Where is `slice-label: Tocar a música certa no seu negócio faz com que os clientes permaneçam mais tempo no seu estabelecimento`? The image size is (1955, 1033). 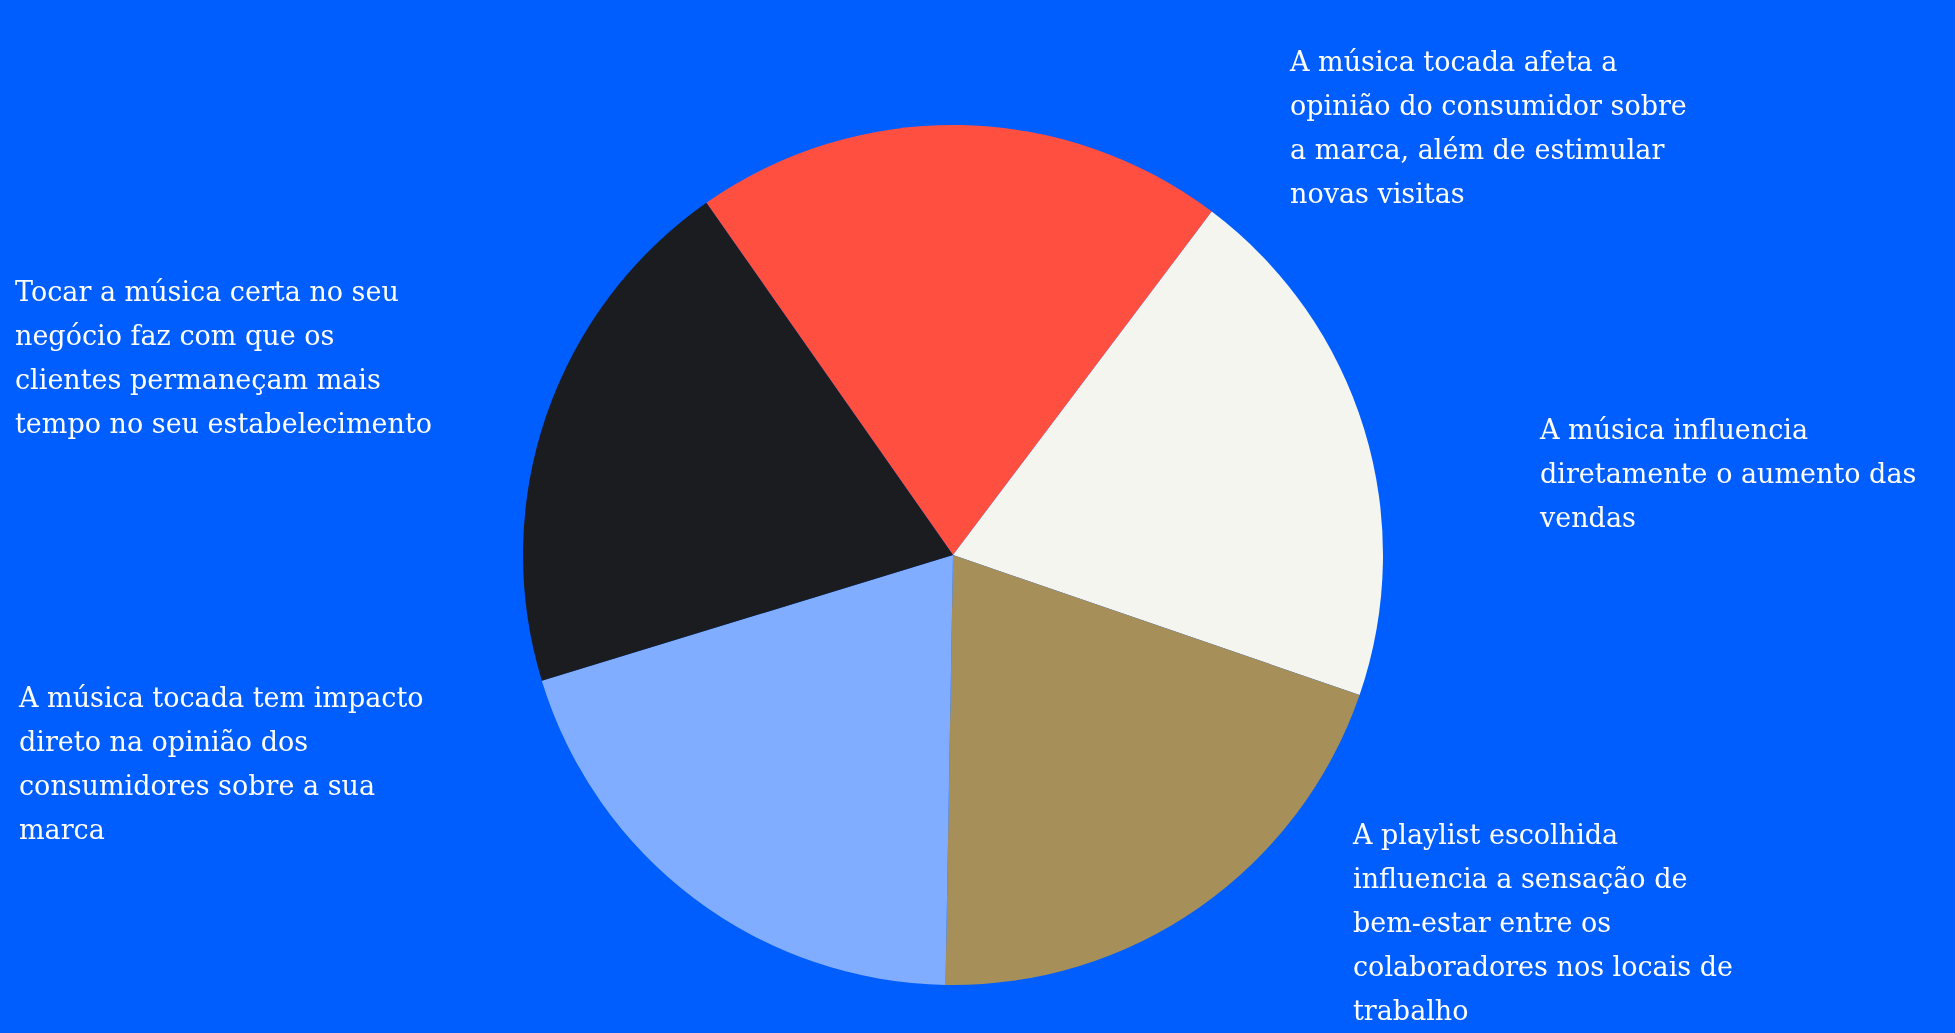 slice-label: Tocar a música certa no seu negócio faz com que os clientes permaneçam mais tempo no seu estabelecimento is located at coordinates (224, 357).